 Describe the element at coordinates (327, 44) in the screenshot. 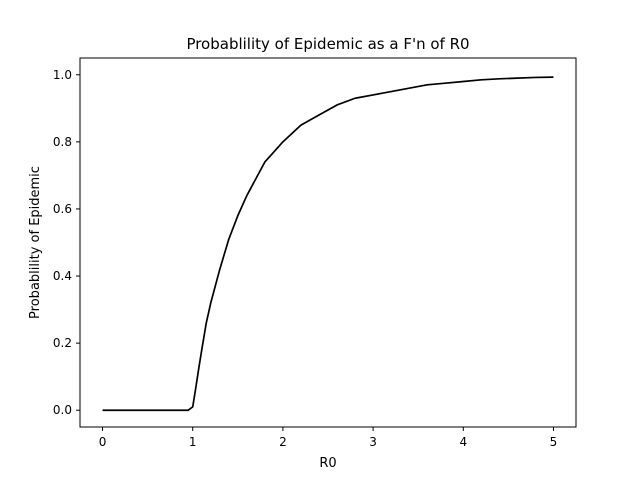

I see `chart-title: Probablility of Epidemic as a F'n of R0` at that location.